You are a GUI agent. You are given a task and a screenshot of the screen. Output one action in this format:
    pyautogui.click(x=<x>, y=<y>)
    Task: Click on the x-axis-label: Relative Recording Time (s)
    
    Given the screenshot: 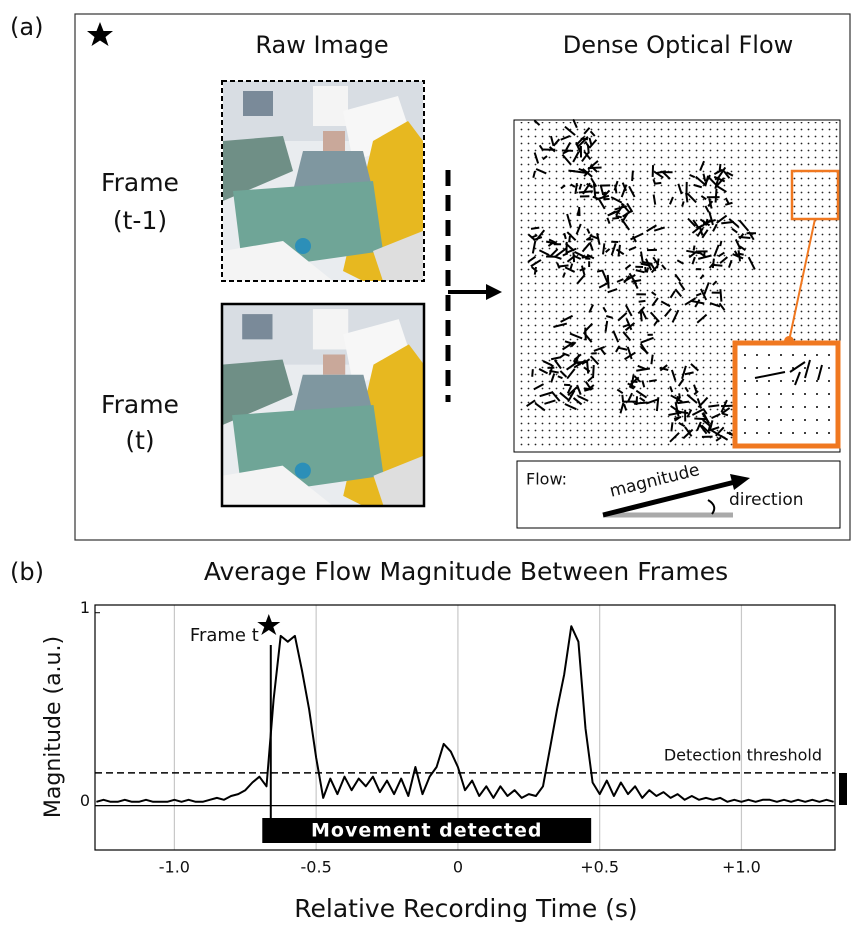 What is the action you would take?
    pyautogui.click(x=465, y=908)
    